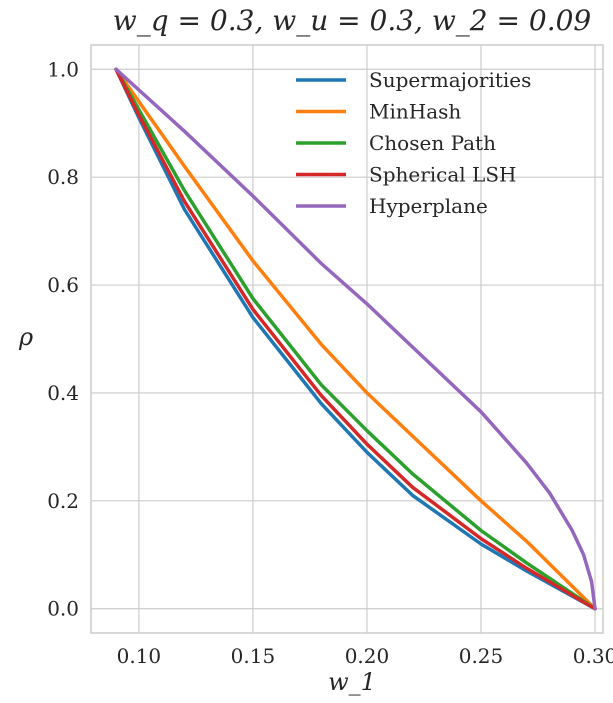 The height and width of the screenshot is (703, 613). What do you see at coordinates (432, 143) in the screenshot?
I see `legend-label: Chosen Path` at bounding box center [432, 143].